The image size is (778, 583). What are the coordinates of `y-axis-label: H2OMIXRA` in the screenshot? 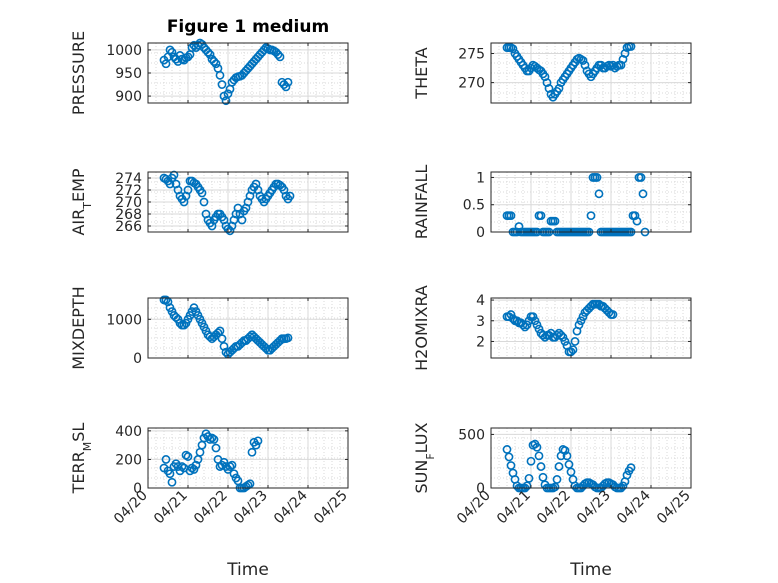 It's located at (421, 328).